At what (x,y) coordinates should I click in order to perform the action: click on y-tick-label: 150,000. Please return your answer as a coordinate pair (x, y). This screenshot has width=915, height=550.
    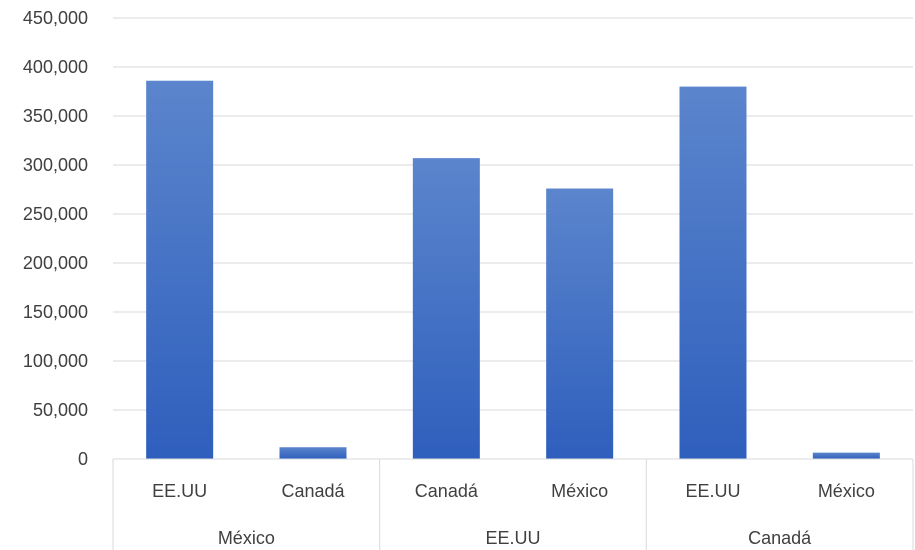
    Looking at the image, I should click on (55, 312).